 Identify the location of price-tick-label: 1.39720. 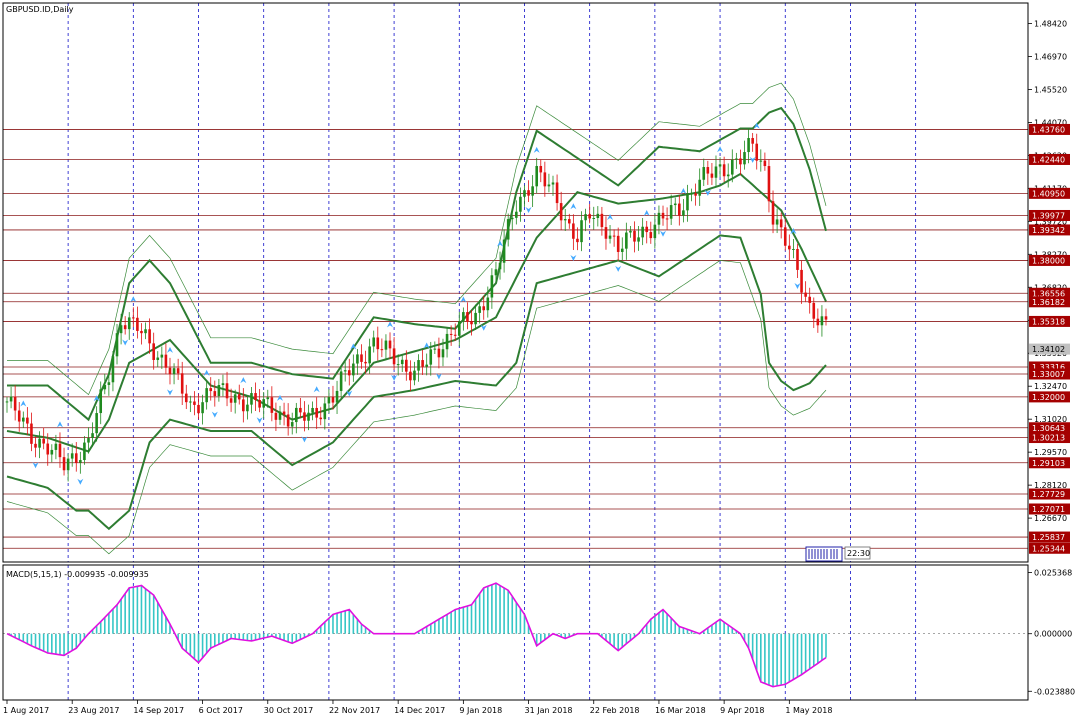
(1050, 221).